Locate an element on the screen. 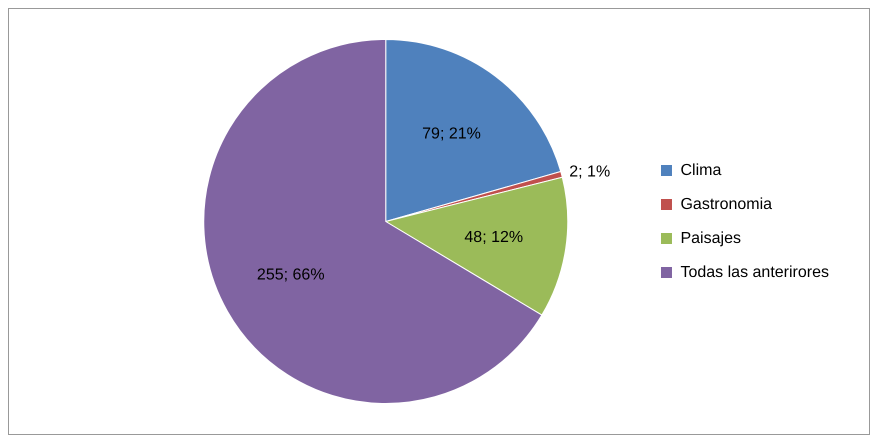 The height and width of the screenshot is (445, 879). data-label: 2; 1% is located at coordinates (589, 172).